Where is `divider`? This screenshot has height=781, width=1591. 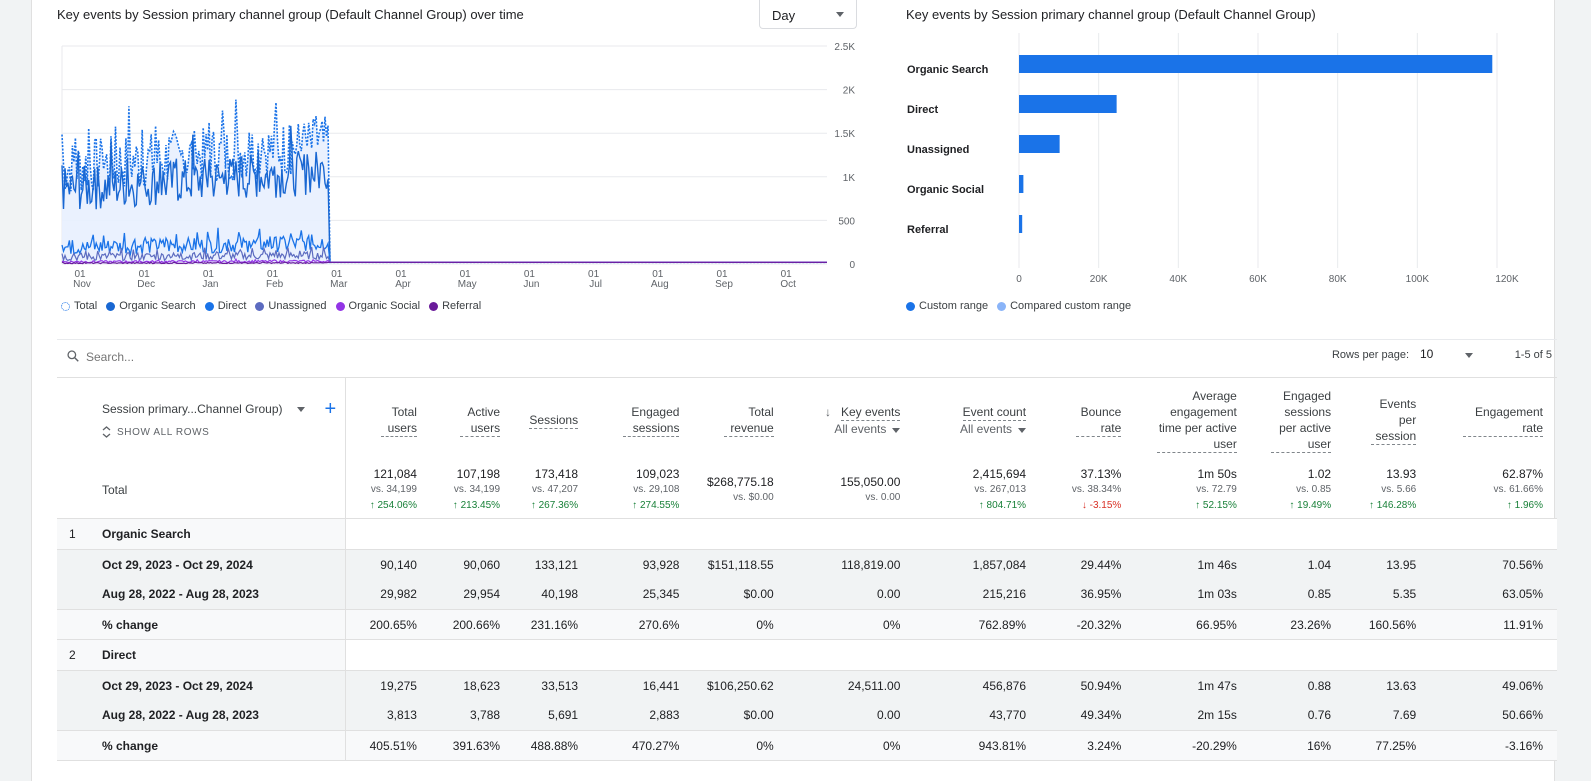
divider is located at coordinates (807, 339).